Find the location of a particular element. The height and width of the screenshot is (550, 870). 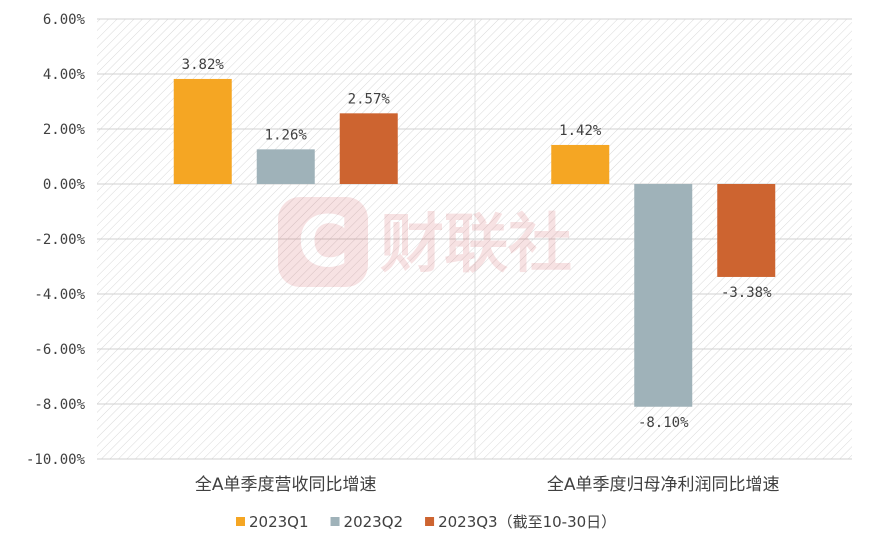

watermark: C 财联社 is located at coordinates (425, 242).